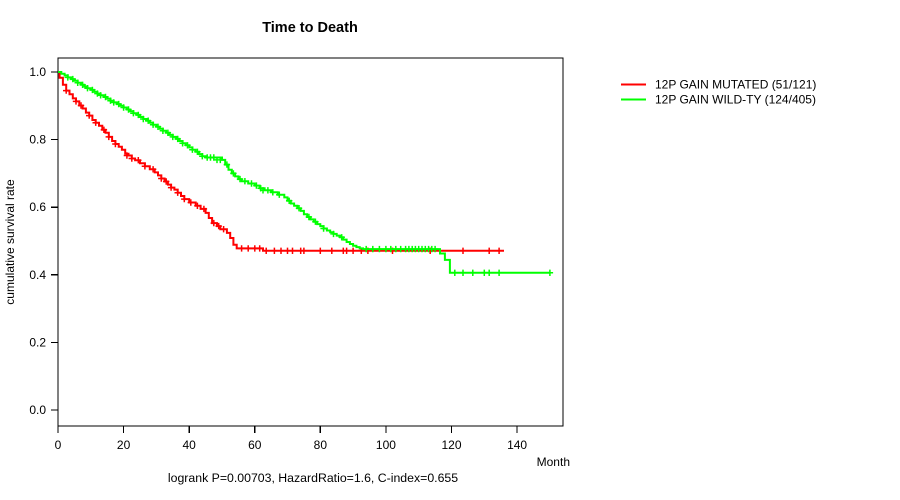  I want to click on y-tick-label: 1.0, so click(37, 72).